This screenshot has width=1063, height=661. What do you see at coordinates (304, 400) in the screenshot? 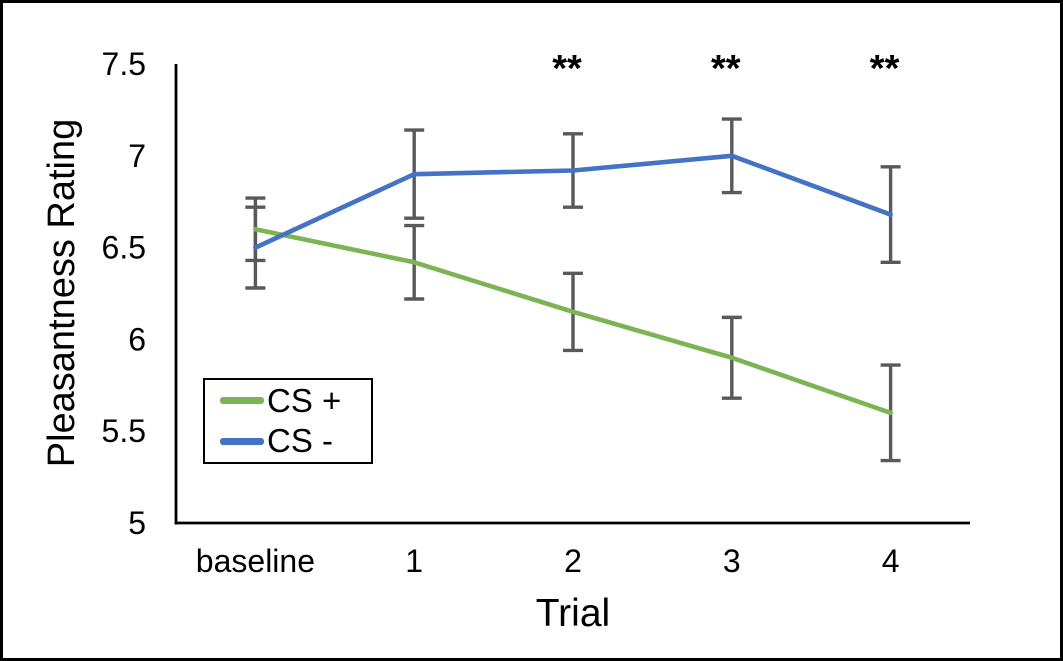
I see `legend-label-cs-plus: CS +` at bounding box center [304, 400].